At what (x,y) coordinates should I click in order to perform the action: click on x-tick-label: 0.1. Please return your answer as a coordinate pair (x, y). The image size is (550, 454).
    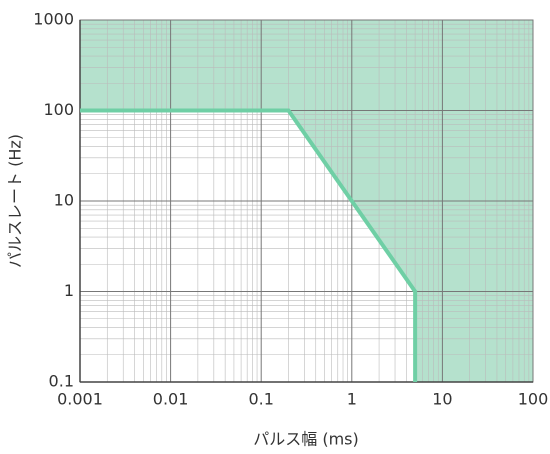
    Looking at the image, I should click on (260, 399).